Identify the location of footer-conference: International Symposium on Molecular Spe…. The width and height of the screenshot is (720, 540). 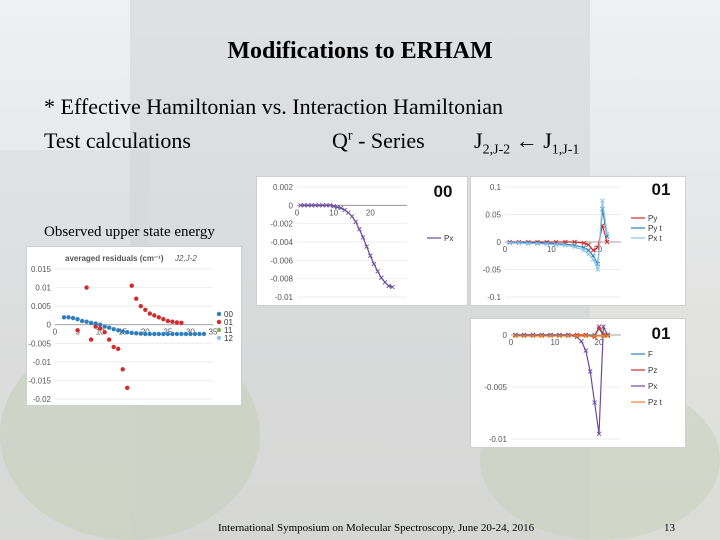
(376, 528).